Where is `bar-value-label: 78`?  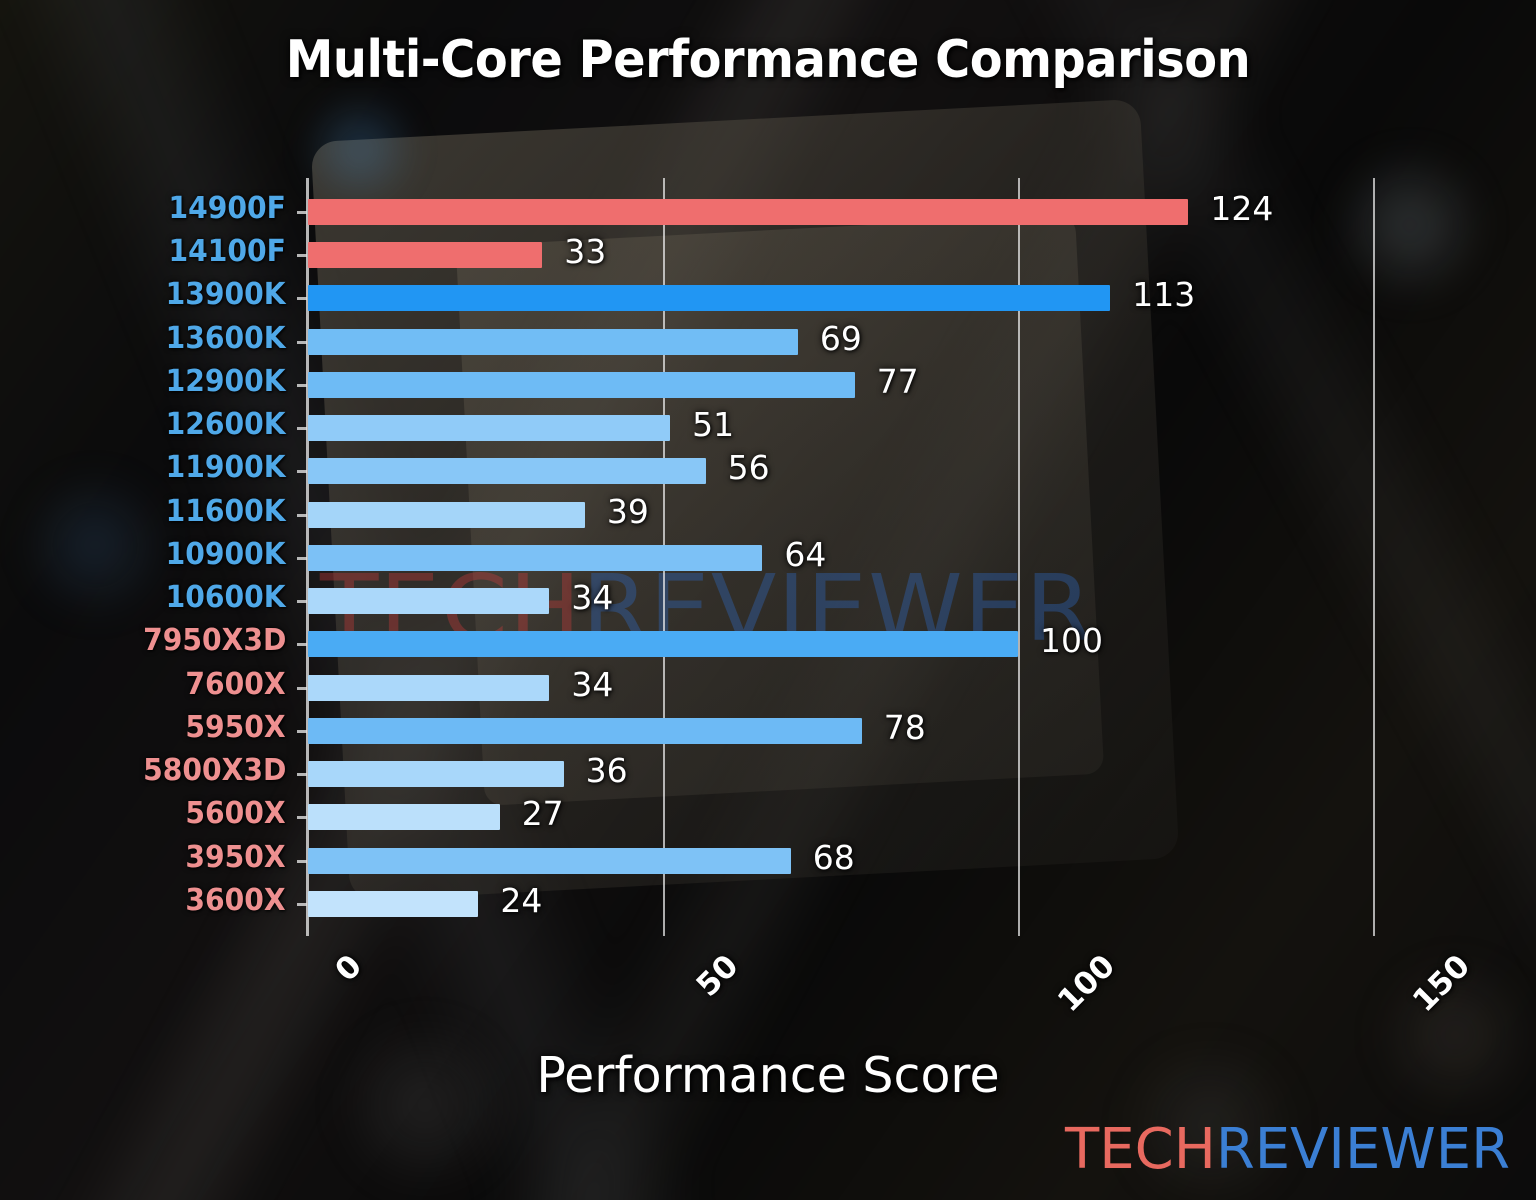
bar-value-label: 78 is located at coordinates (904, 727).